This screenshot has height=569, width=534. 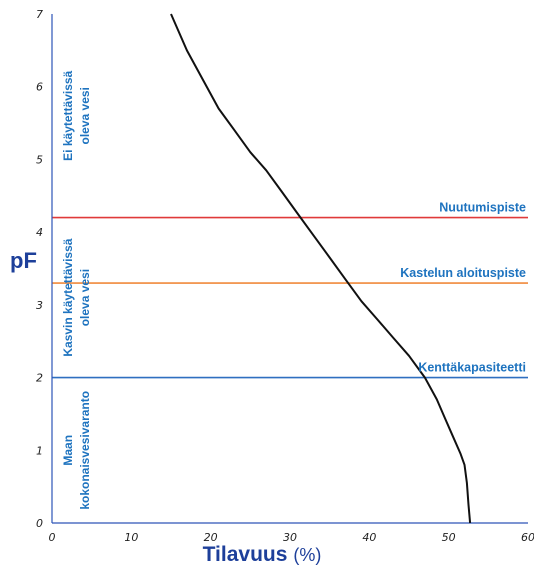 What do you see at coordinates (76, 450) in the screenshot?
I see `zone-label: Maan kokonaisvesivaranto` at bounding box center [76, 450].